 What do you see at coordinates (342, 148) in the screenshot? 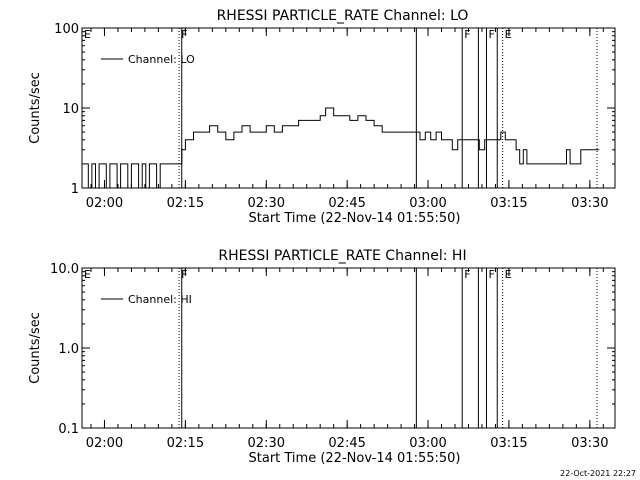
I see `series-line` at bounding box center [342, 148].